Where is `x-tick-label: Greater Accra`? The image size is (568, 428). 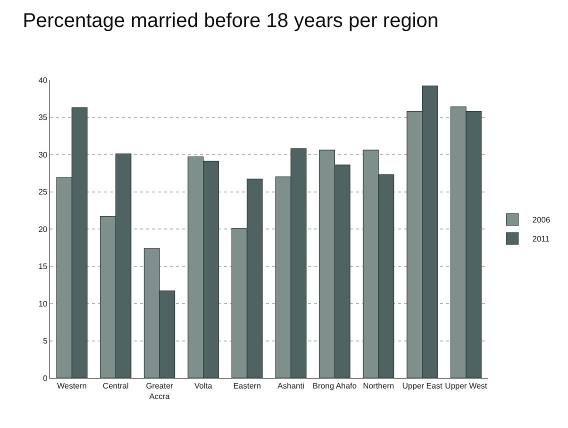
x-tick-label: Greater Accra is located at coordinates (160, 391).